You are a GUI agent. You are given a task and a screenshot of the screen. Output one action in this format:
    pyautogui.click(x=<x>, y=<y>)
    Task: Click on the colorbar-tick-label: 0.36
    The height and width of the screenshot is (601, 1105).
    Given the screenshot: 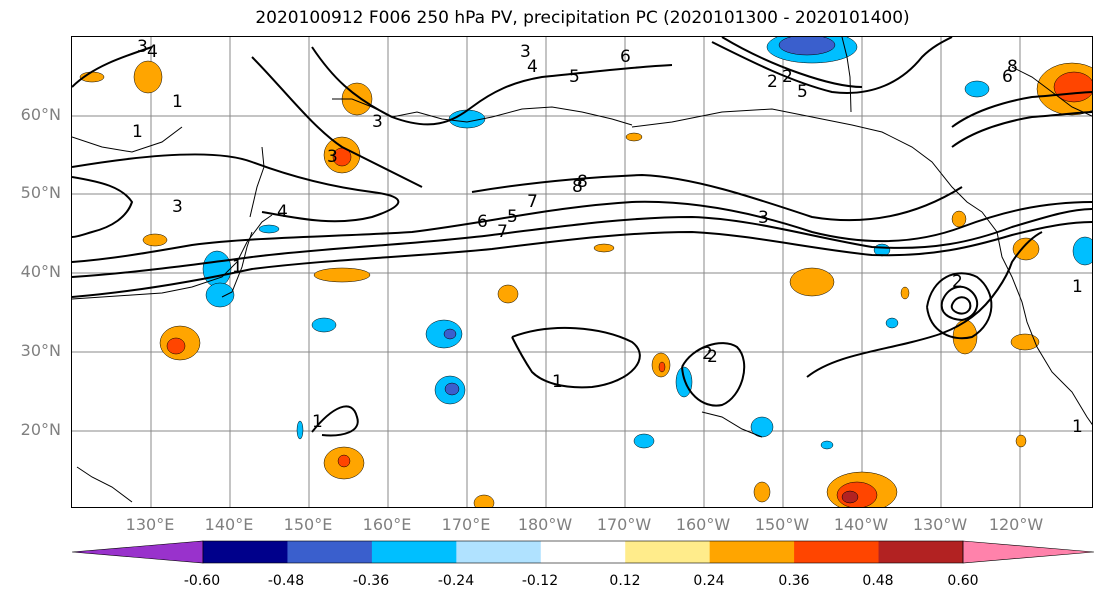 What is the action you would take?
    pyautogui.click(x=794, y=581)
    